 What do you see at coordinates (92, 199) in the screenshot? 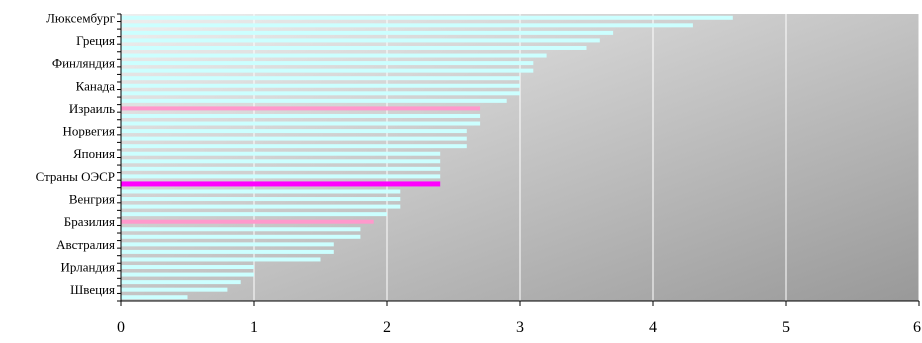
I see `y-tick-label: Венгрия` at bounding box center [92, 199].